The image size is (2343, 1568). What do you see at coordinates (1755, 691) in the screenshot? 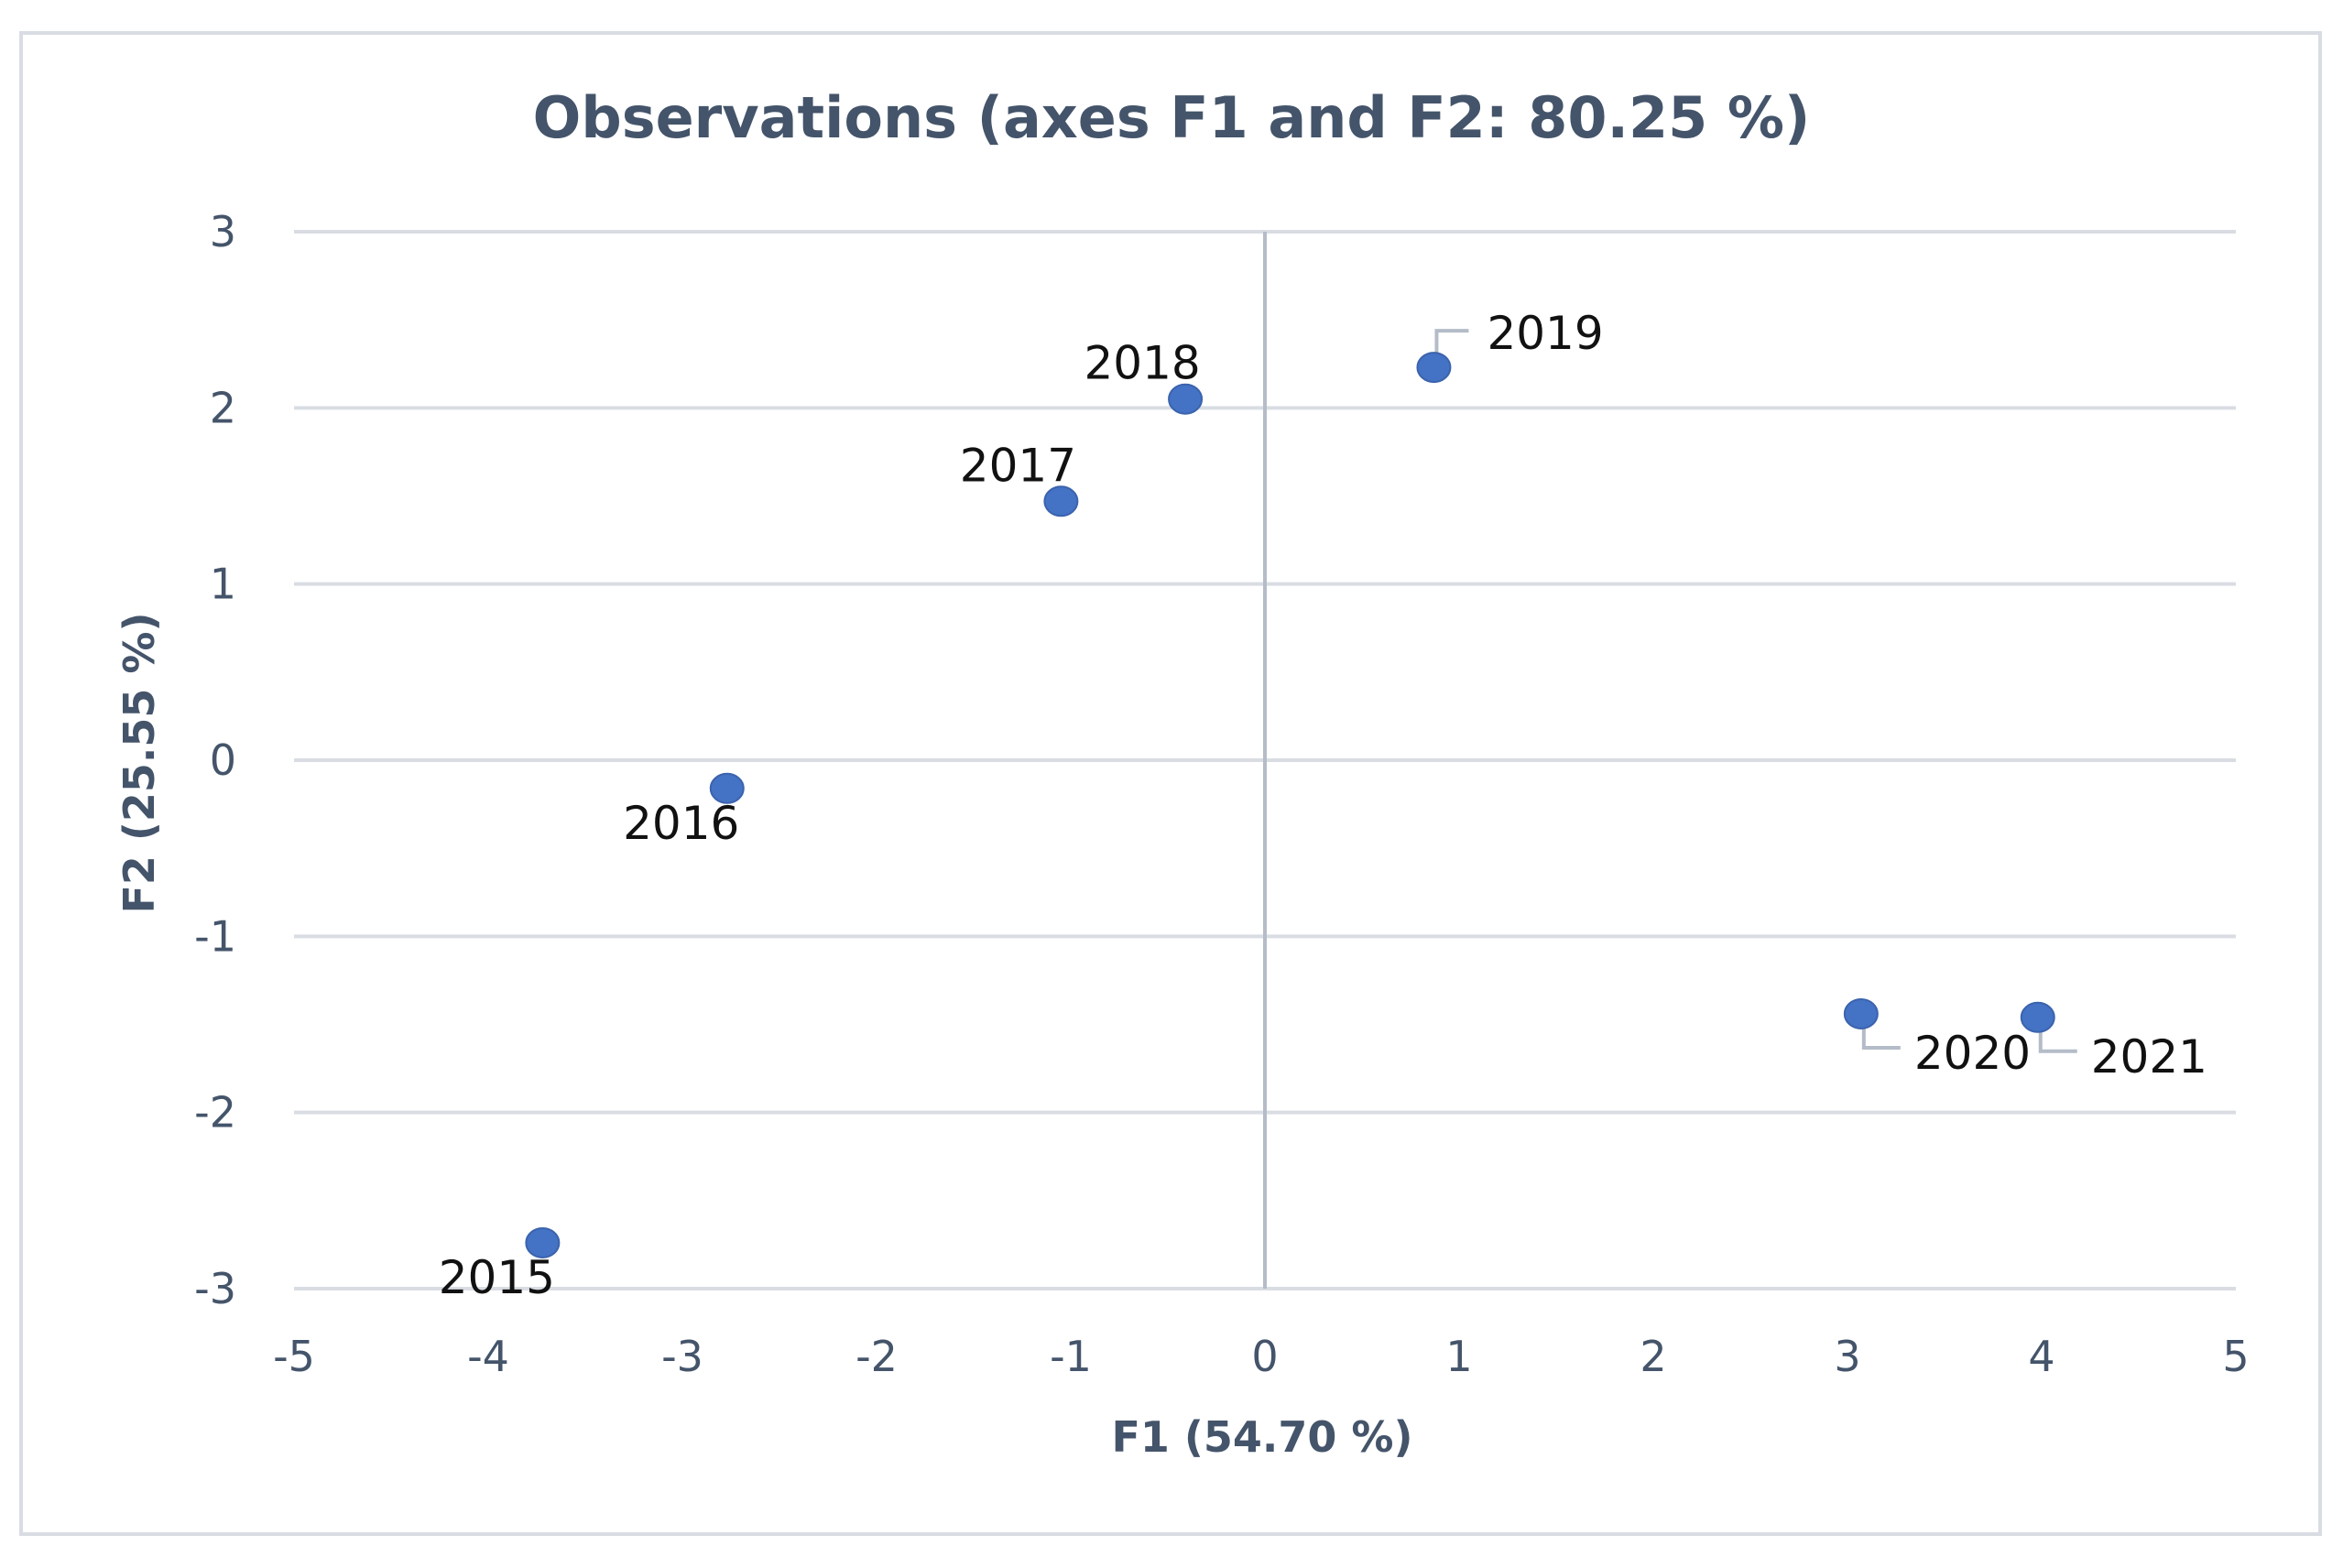
I see `label-leader-lines` at bounding box center [1755, 691].